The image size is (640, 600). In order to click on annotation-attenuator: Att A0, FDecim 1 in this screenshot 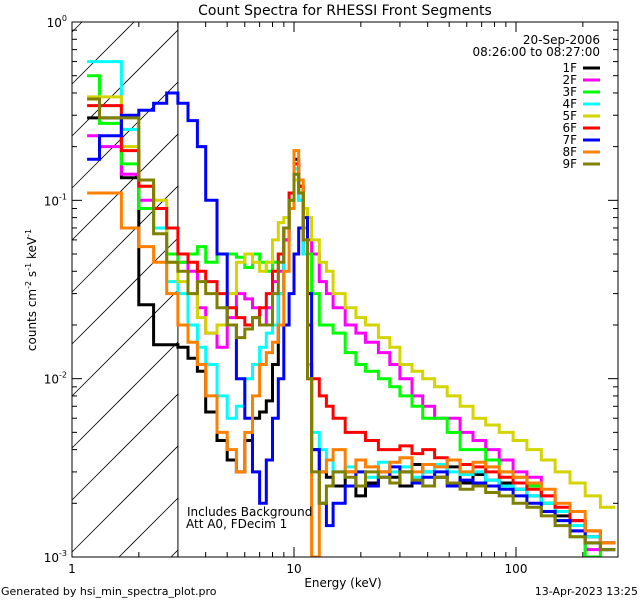, I will do `click(236, 524)`.